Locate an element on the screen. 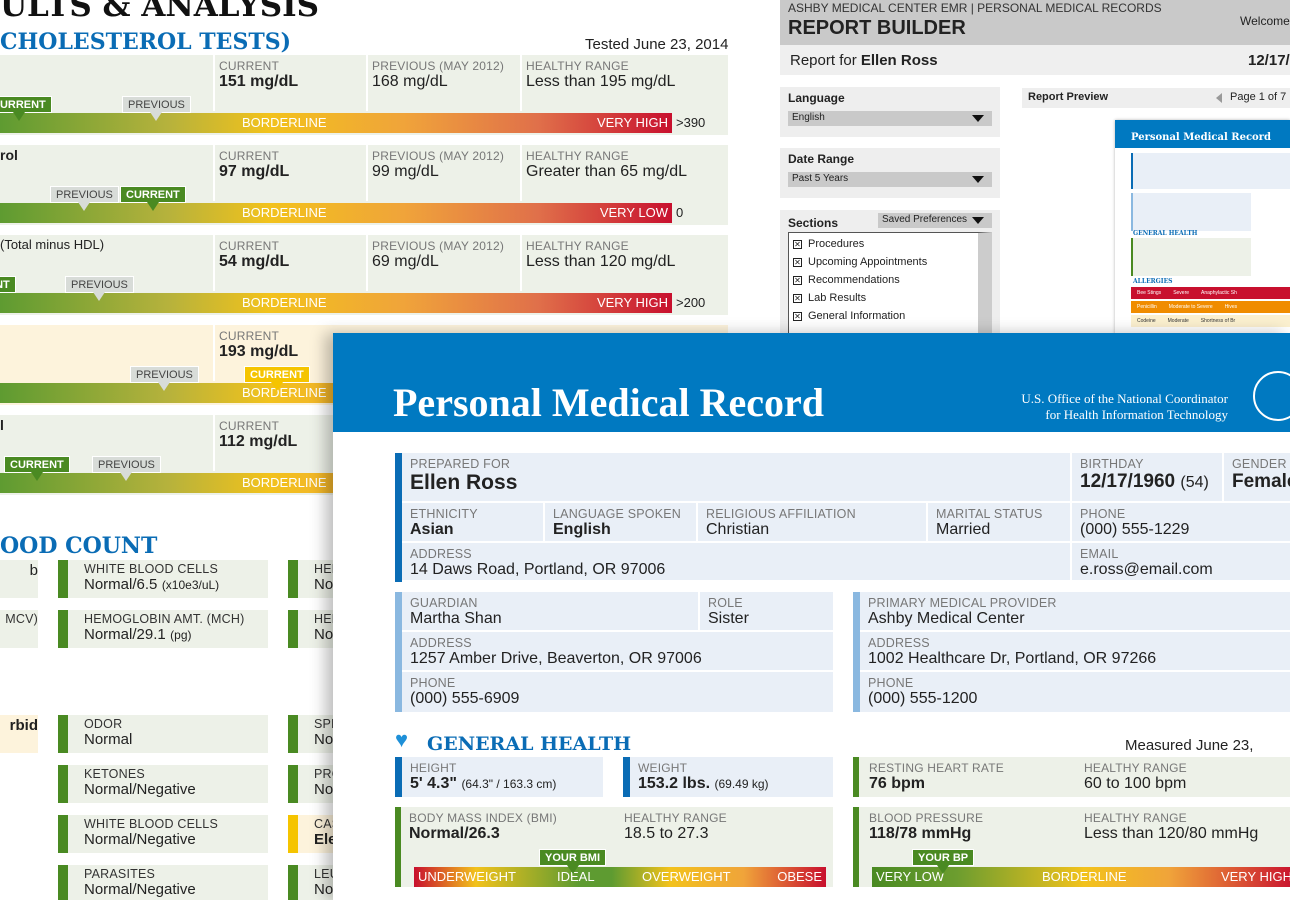 The height and width of the screenshot is (900, 1290). bmi-label: BODY MASS INDEX (BMI) is located at coordinates (483, 818).